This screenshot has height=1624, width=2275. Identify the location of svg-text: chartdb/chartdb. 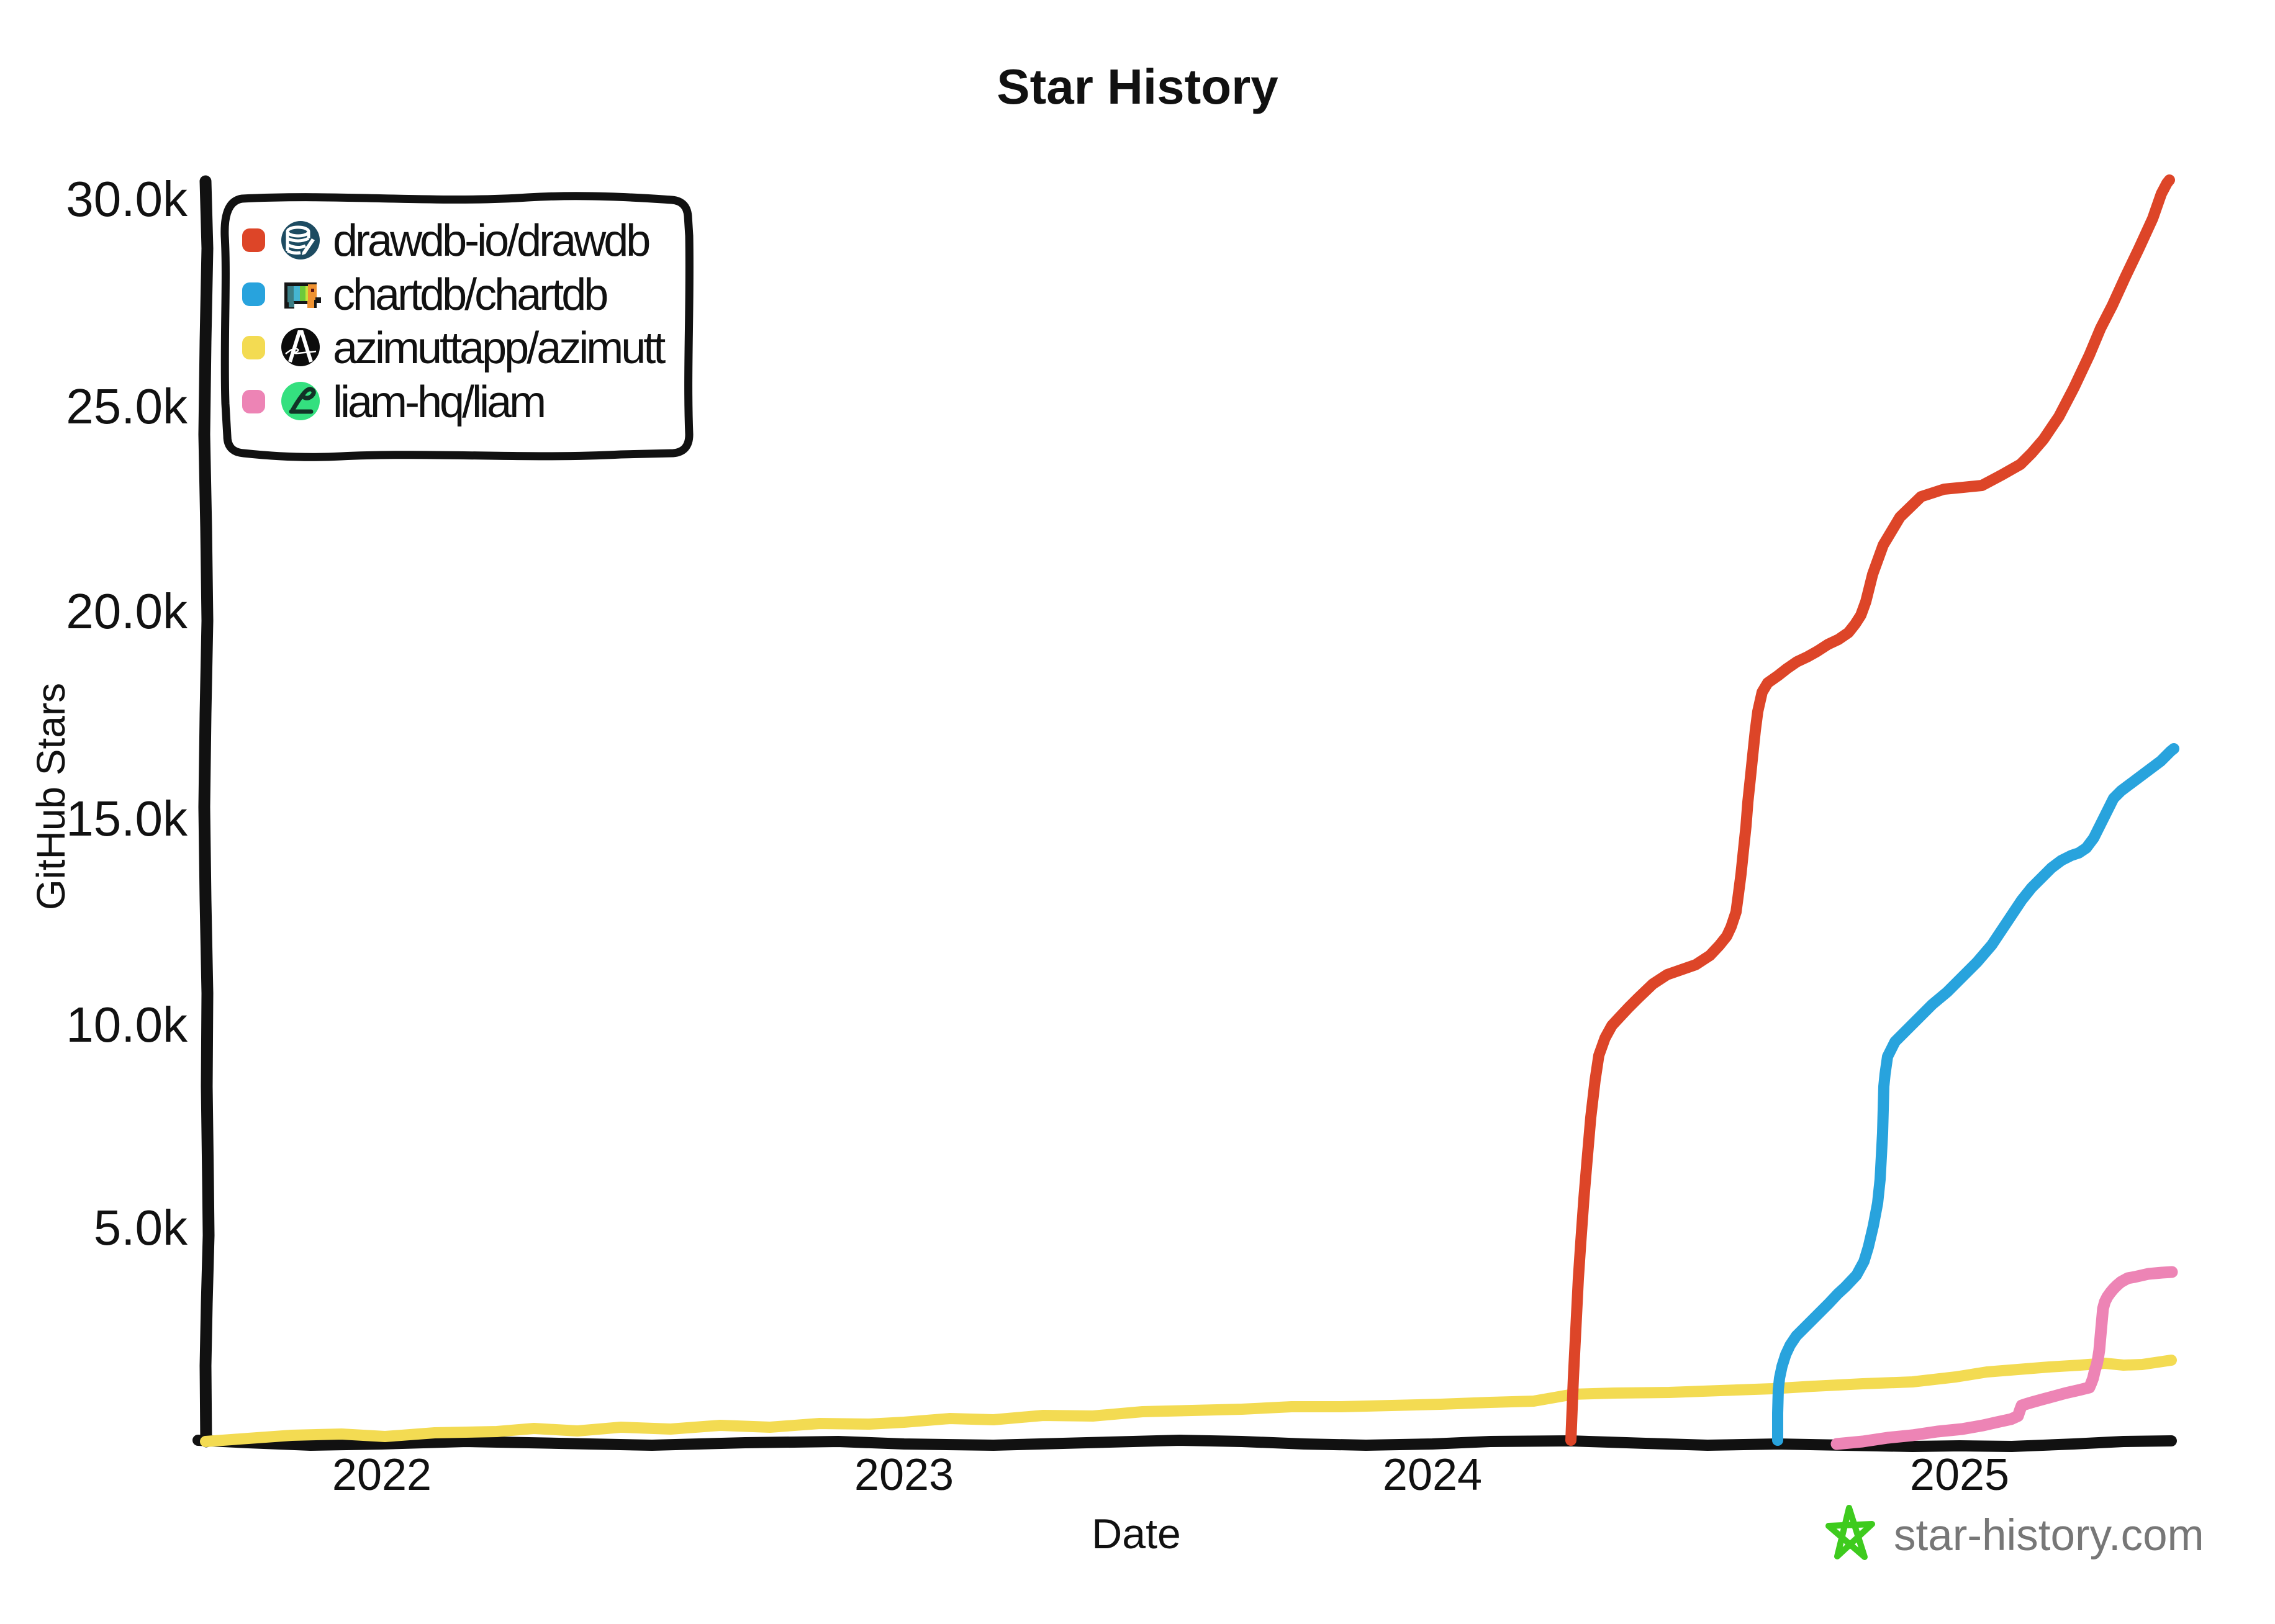
(470, 295).